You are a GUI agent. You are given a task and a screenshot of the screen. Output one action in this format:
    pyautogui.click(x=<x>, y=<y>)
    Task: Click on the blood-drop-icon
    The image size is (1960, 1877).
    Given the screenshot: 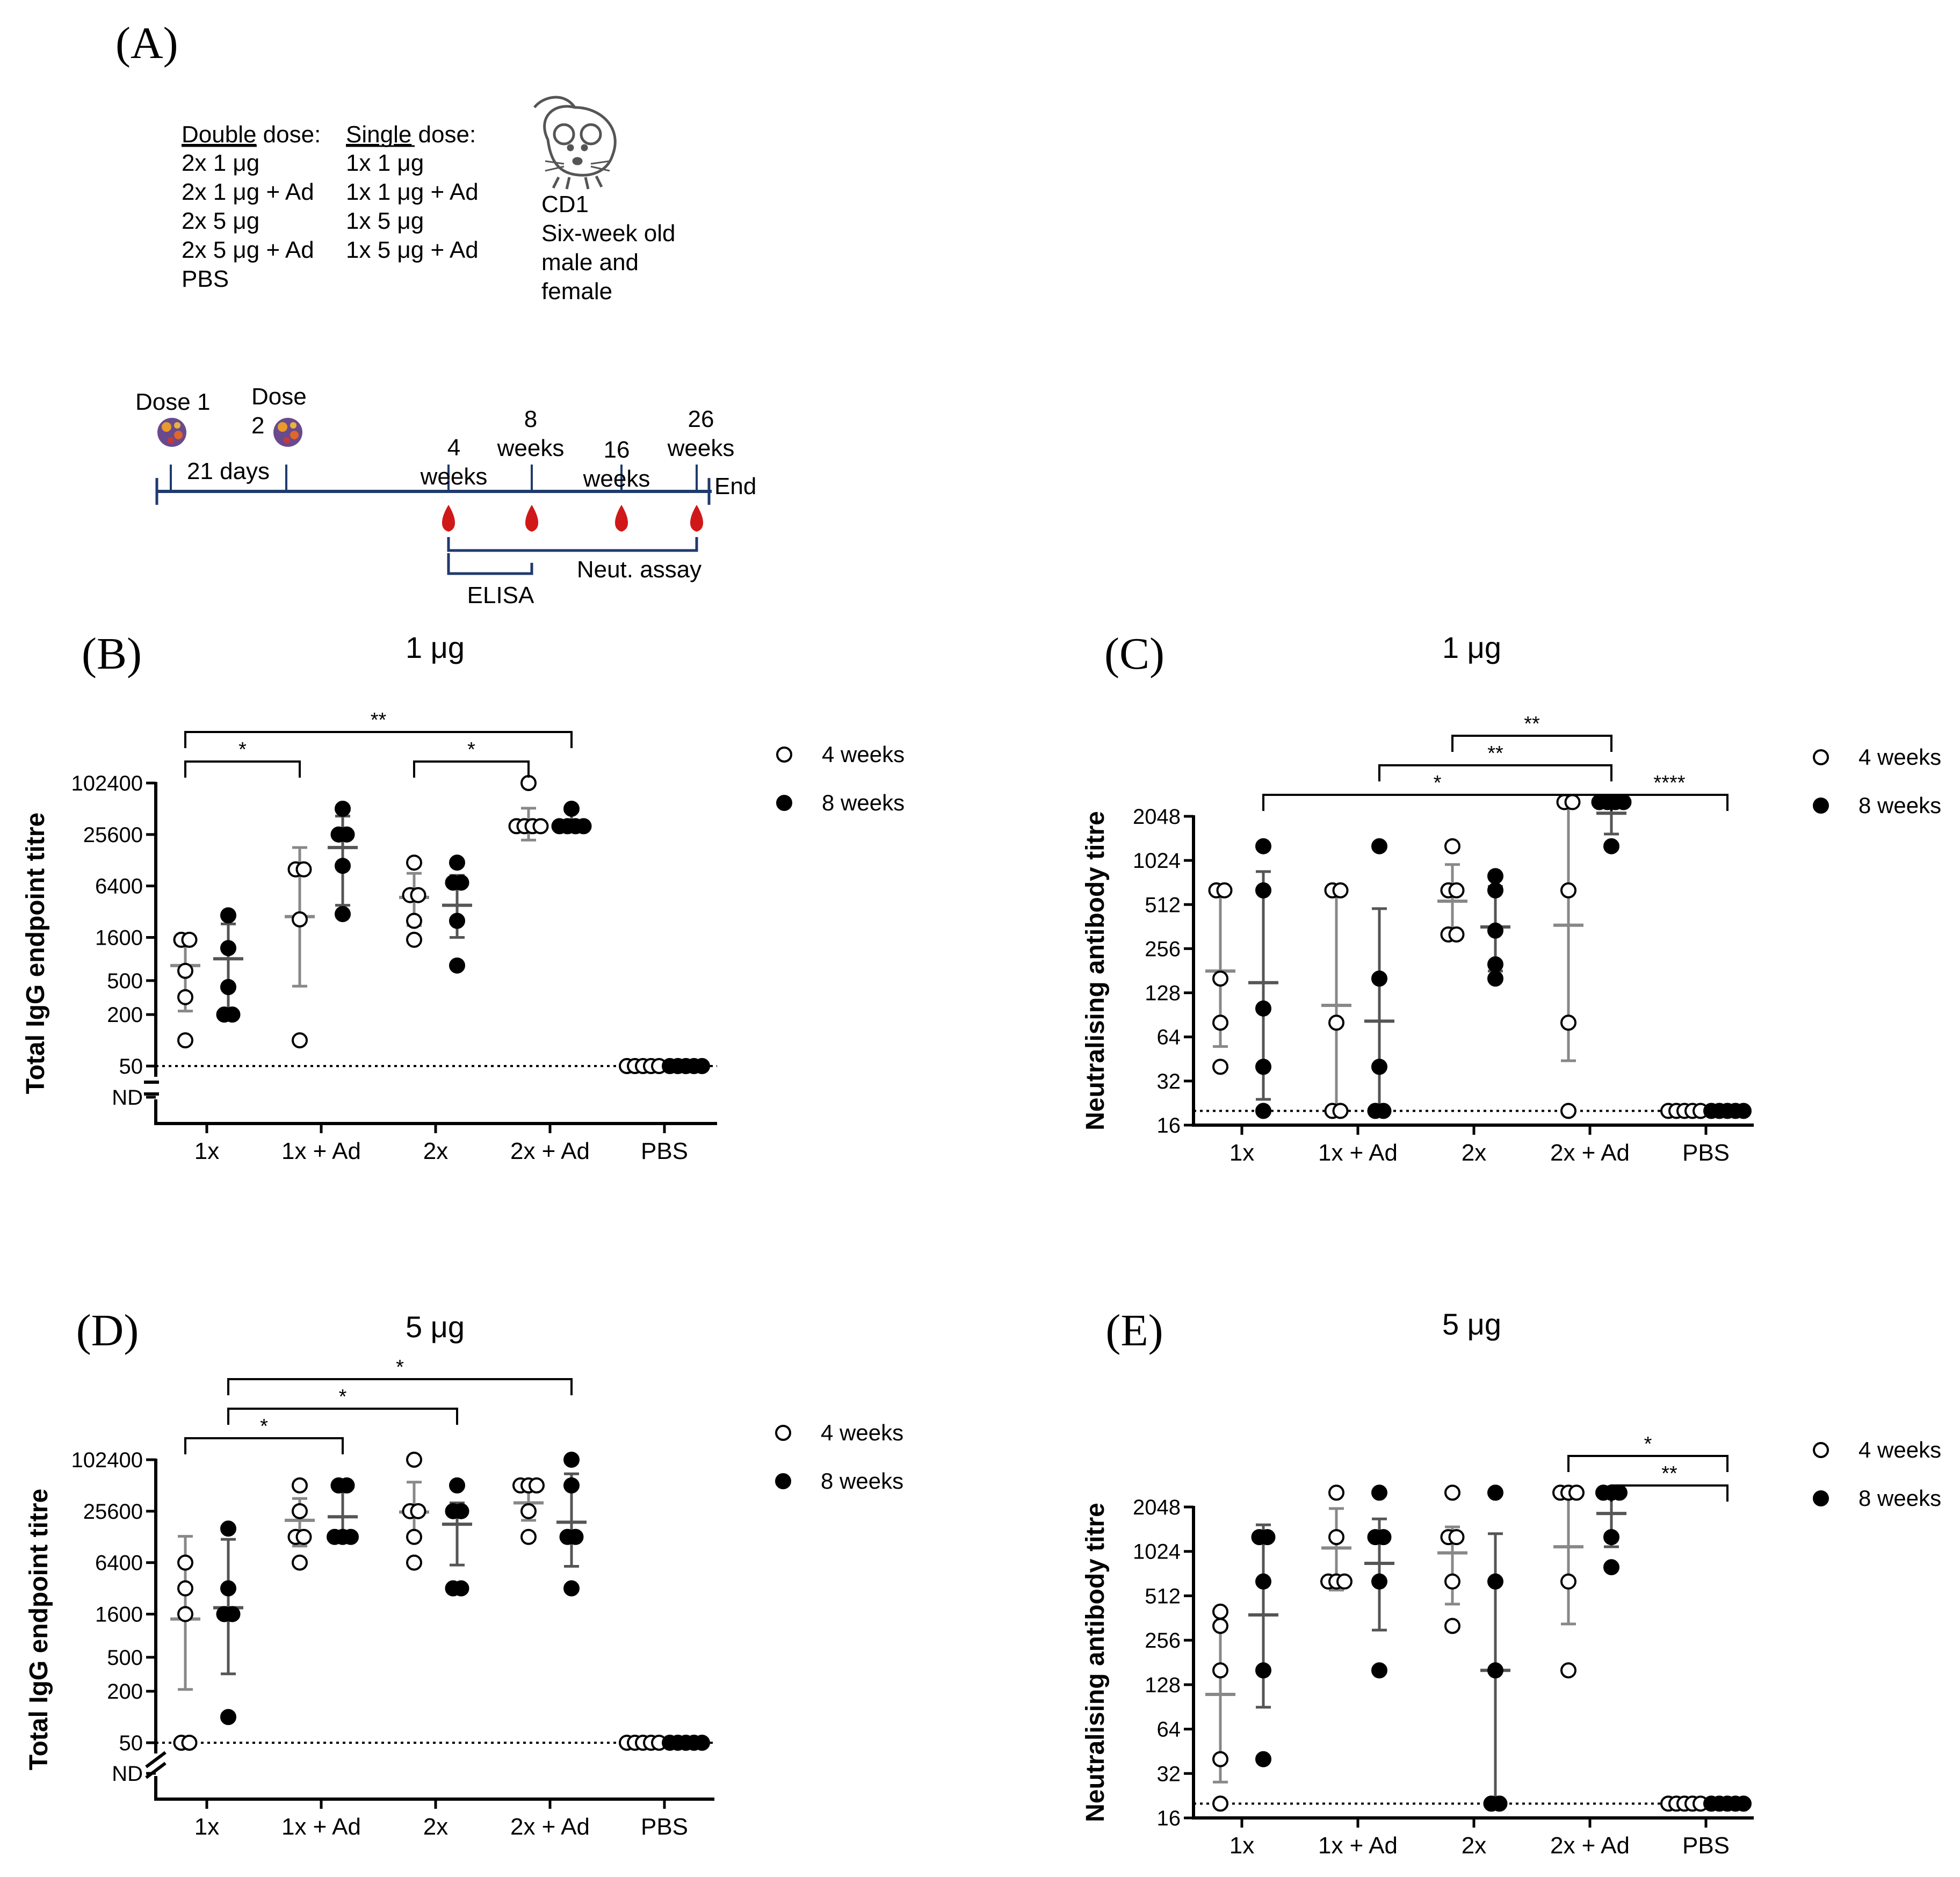 What is the action you would take?
    pyautogui.click(x=449, y=518)
    